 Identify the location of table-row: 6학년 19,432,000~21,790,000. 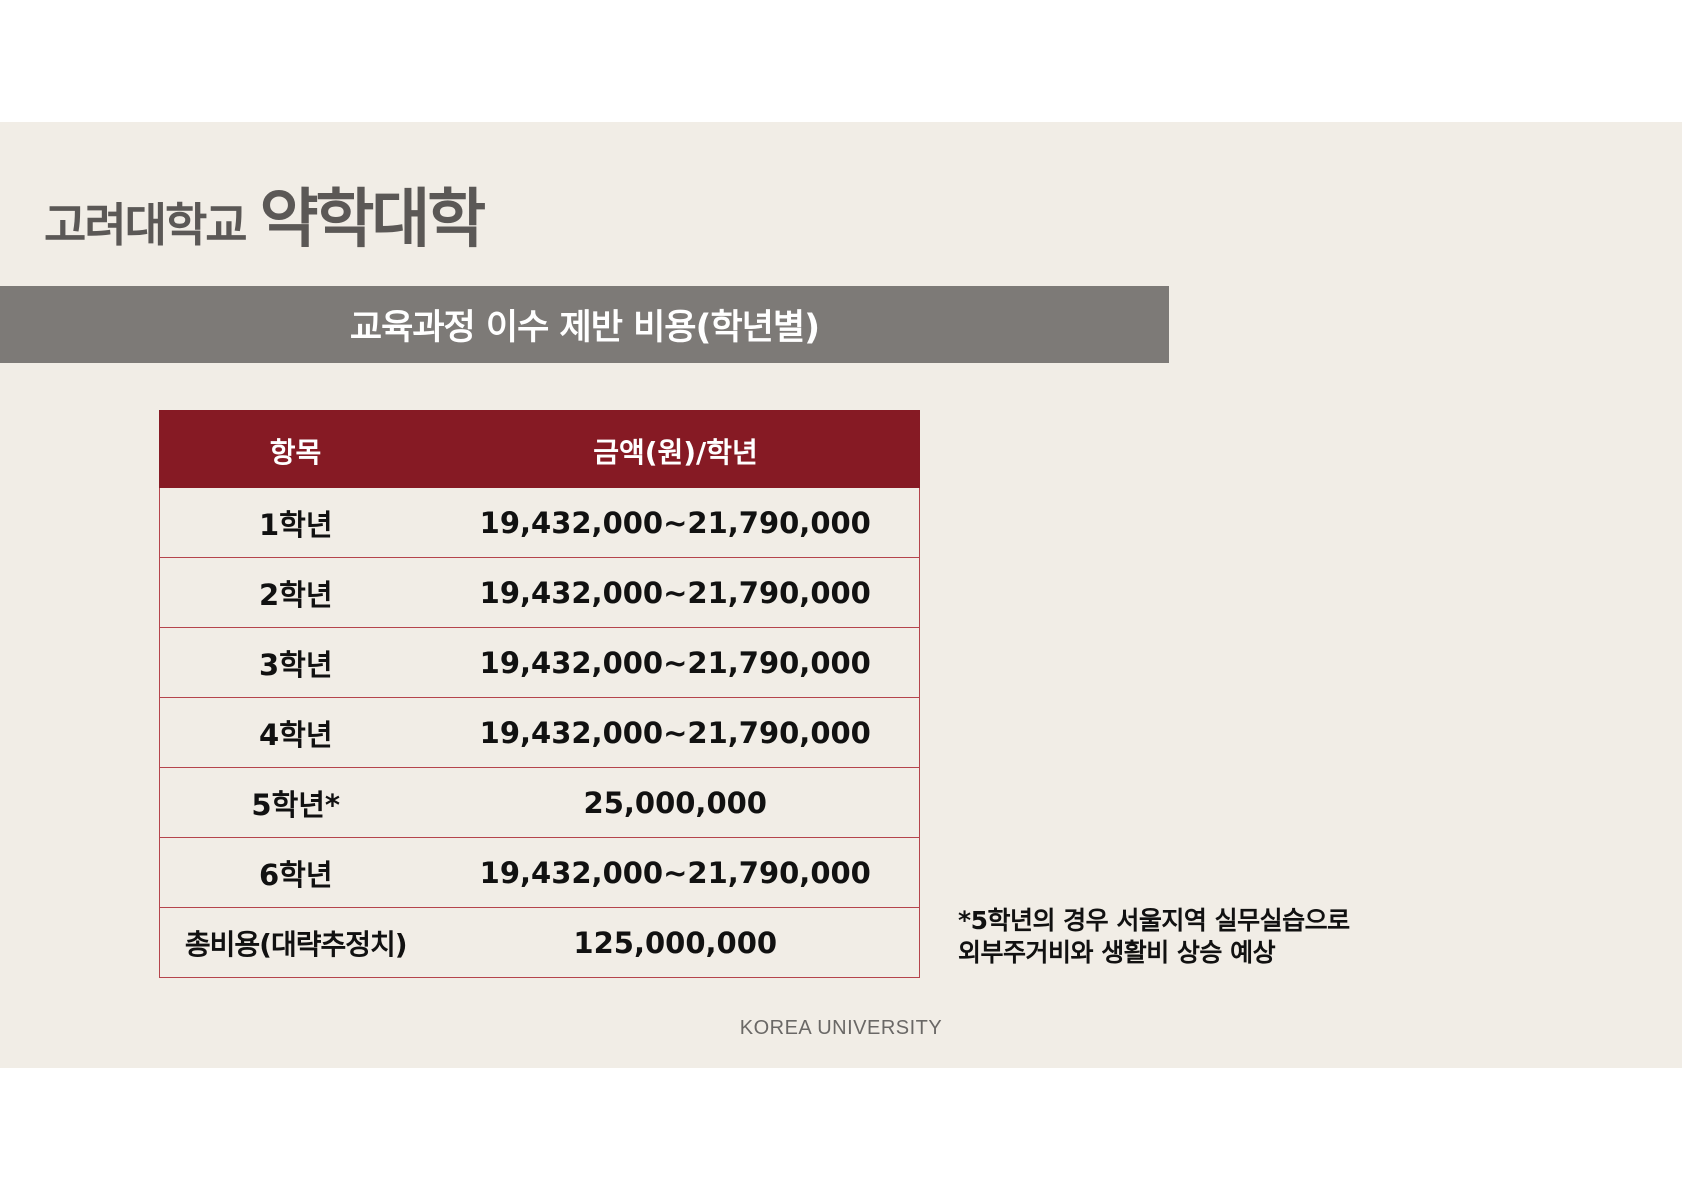
(539, 872).